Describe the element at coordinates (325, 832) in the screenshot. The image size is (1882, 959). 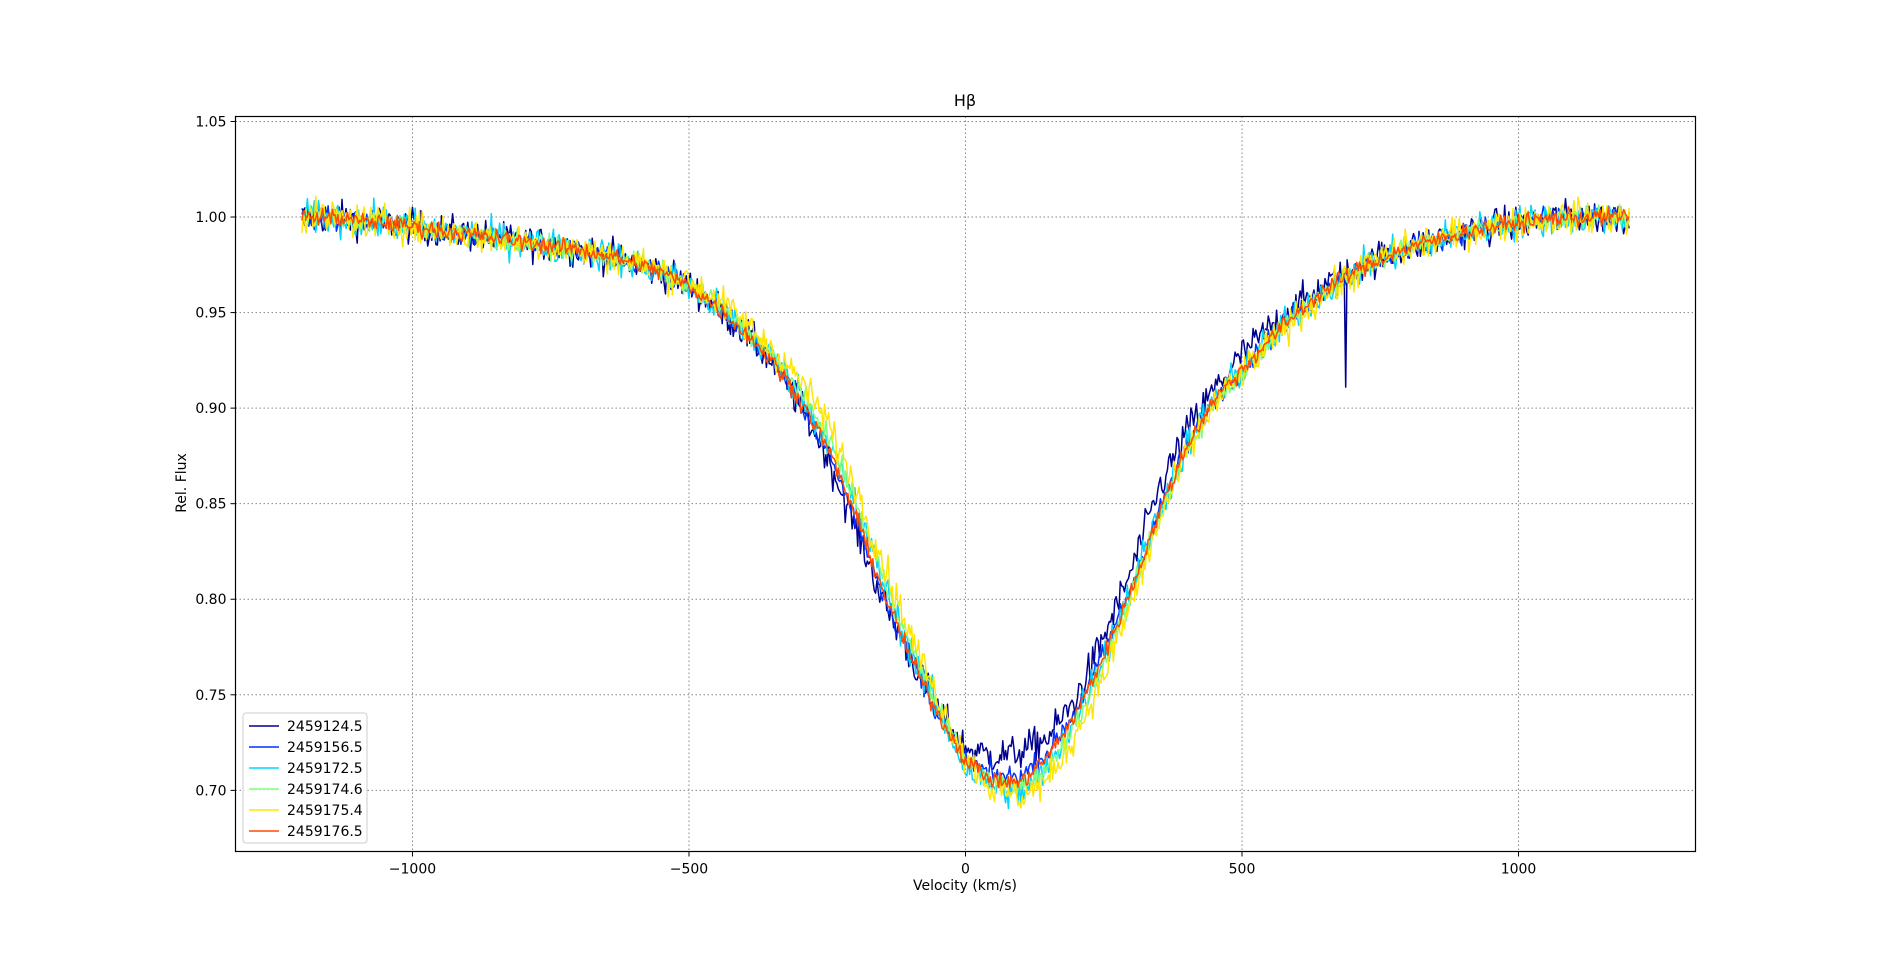
I see `legend-label: 2459176.5` at that location.